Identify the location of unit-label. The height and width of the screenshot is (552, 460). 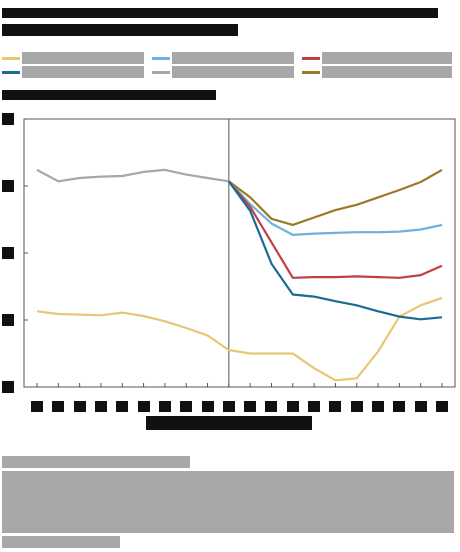
(109, 95).